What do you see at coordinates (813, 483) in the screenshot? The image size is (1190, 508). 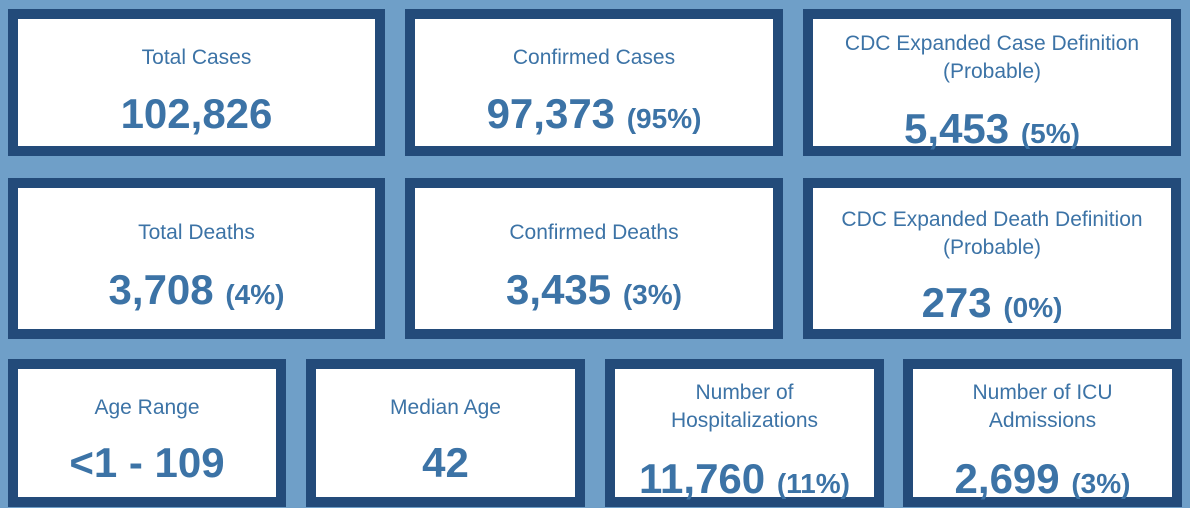 I see `hospitalizations-percent: (11%)` at bounding box center [813, 483].